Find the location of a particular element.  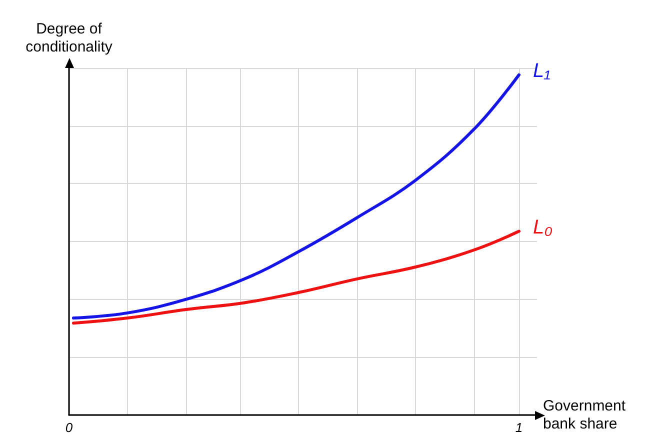

series-label: L₀ is located at coordinates (543, 227).